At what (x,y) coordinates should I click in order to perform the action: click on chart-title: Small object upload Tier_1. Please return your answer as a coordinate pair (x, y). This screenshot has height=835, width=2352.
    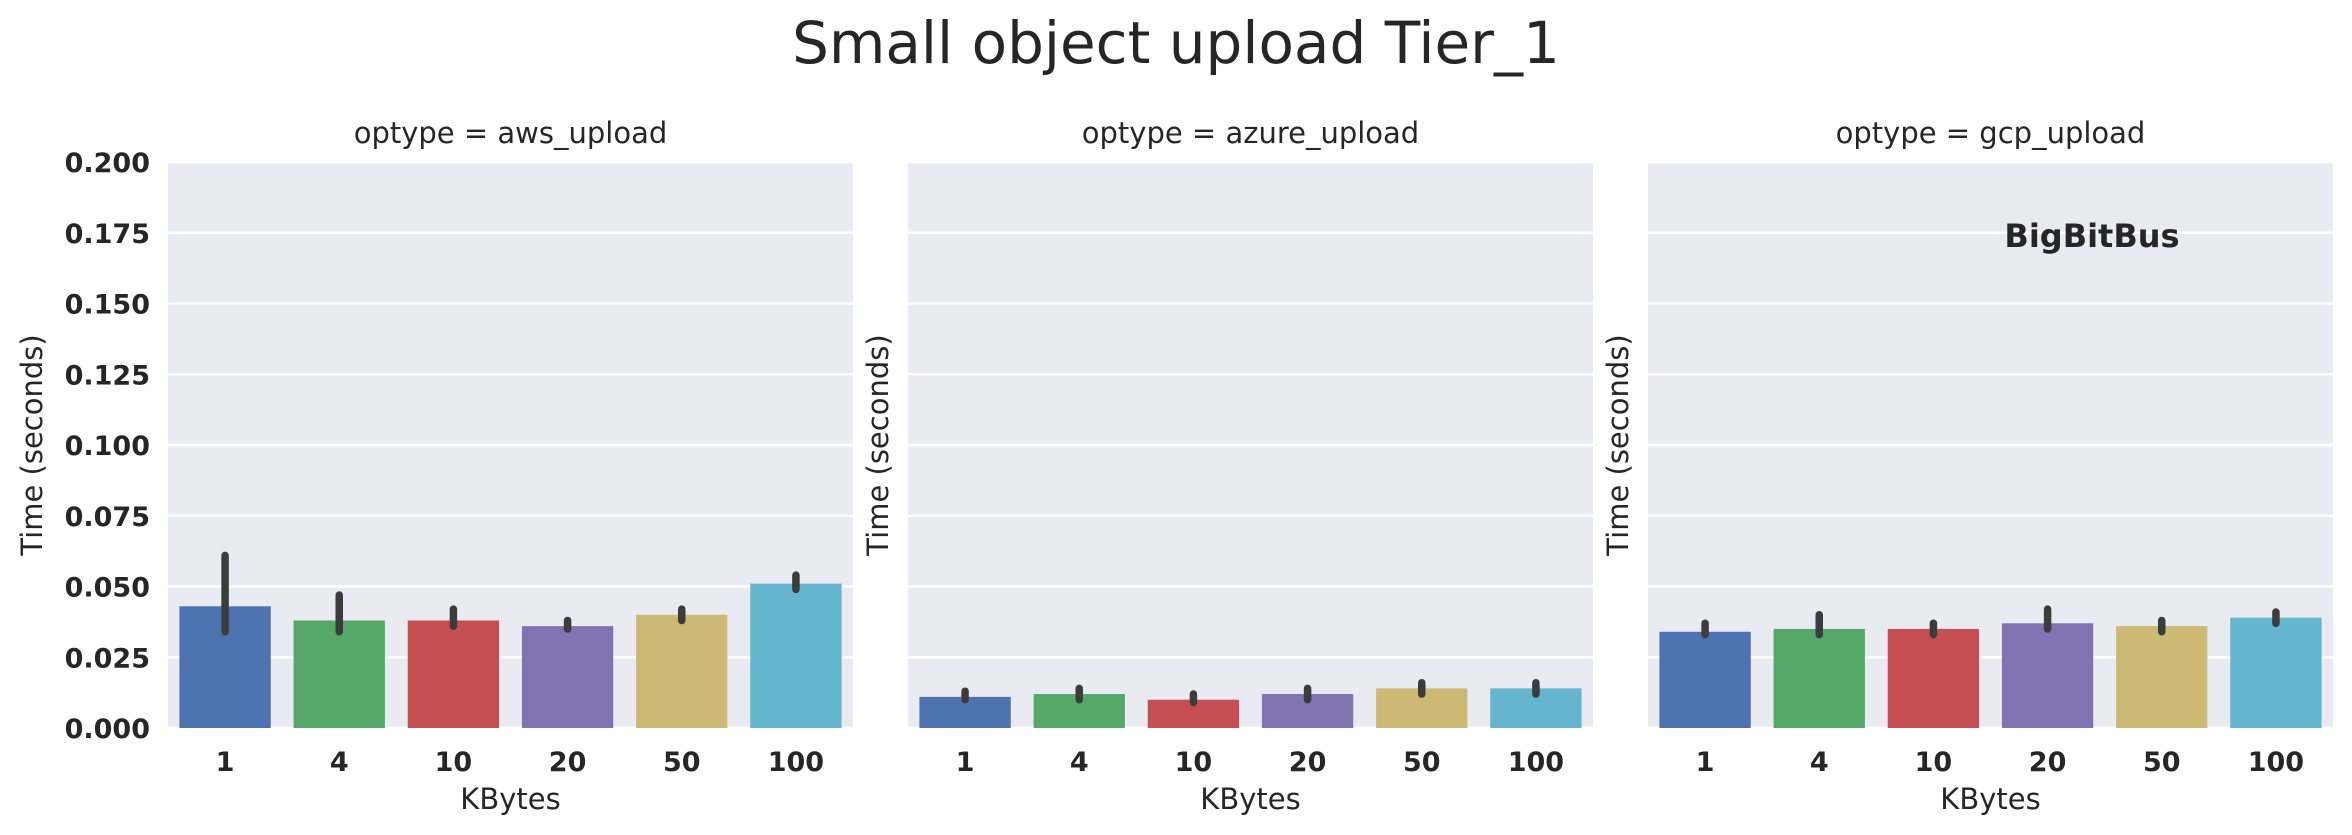
    Looking at the image, I should click on (1176, 43).